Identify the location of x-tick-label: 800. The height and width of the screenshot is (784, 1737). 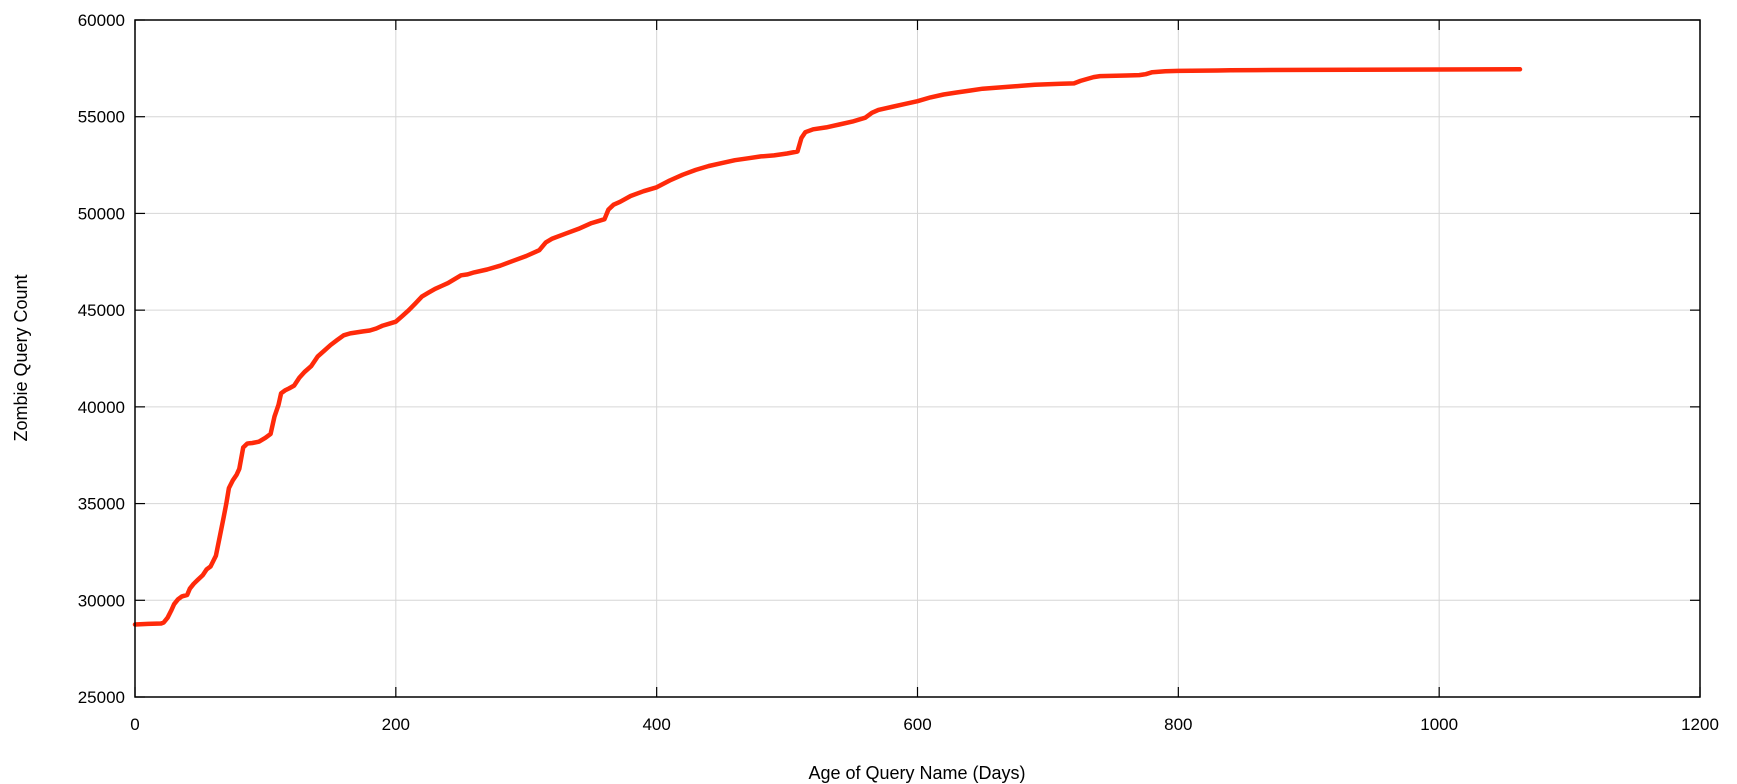
(1178, 724).